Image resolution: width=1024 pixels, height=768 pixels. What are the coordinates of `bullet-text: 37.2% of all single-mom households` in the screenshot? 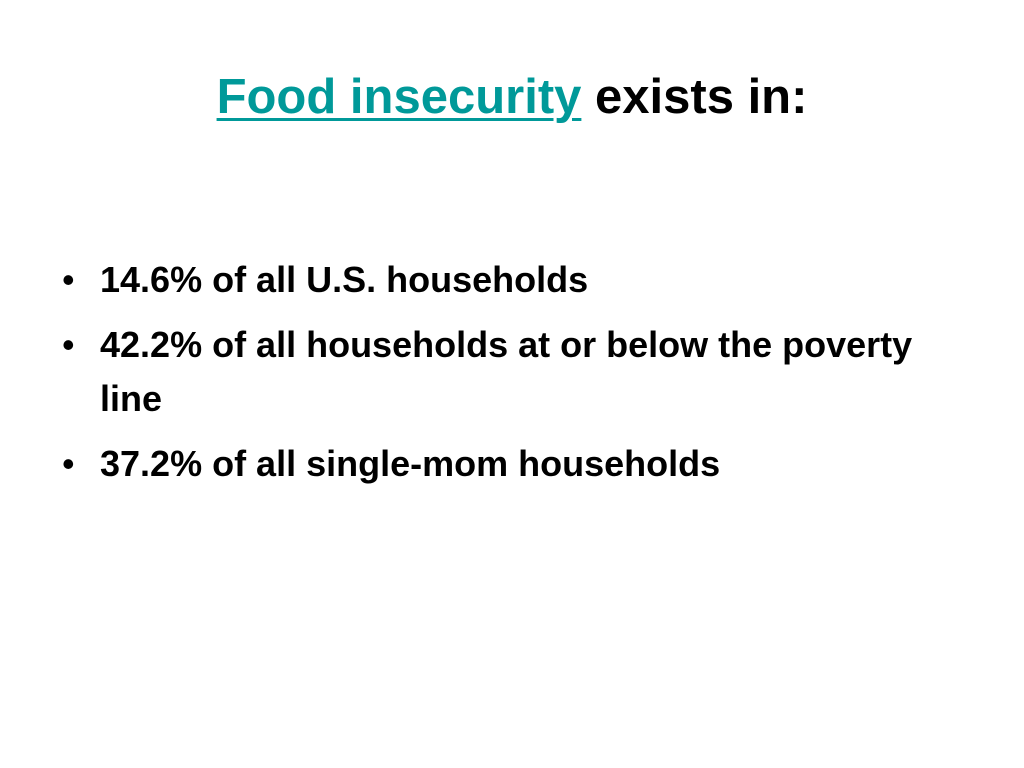 It's located at (410, 463).